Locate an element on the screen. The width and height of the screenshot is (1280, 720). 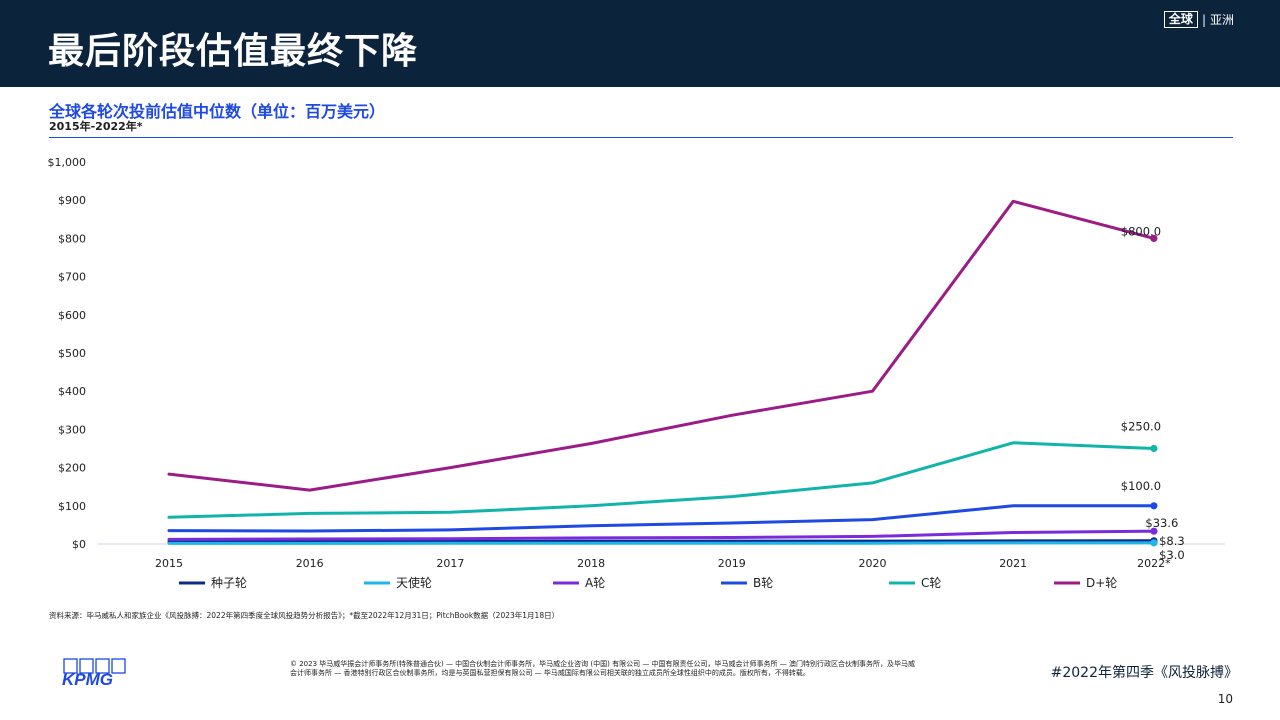
x-tick-label: 2021 is located at coordinates (1013, 563).